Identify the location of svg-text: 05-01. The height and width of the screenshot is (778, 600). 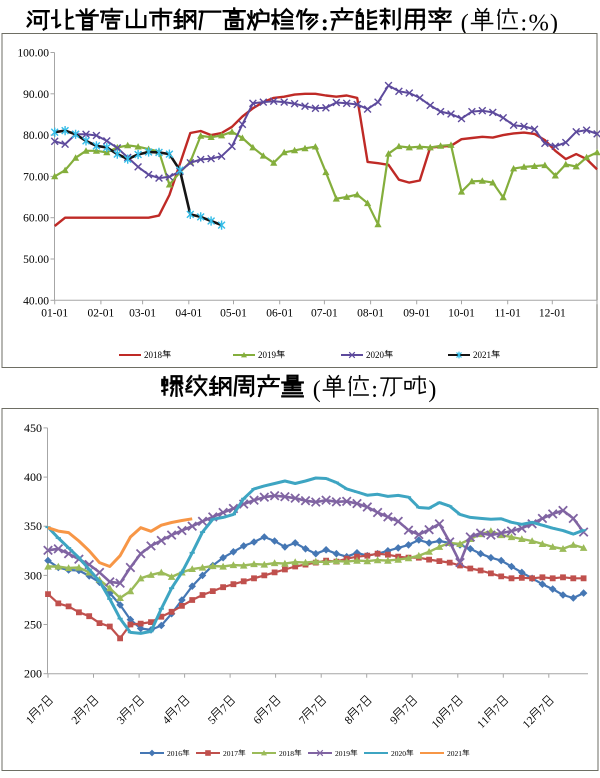
(233, 313).